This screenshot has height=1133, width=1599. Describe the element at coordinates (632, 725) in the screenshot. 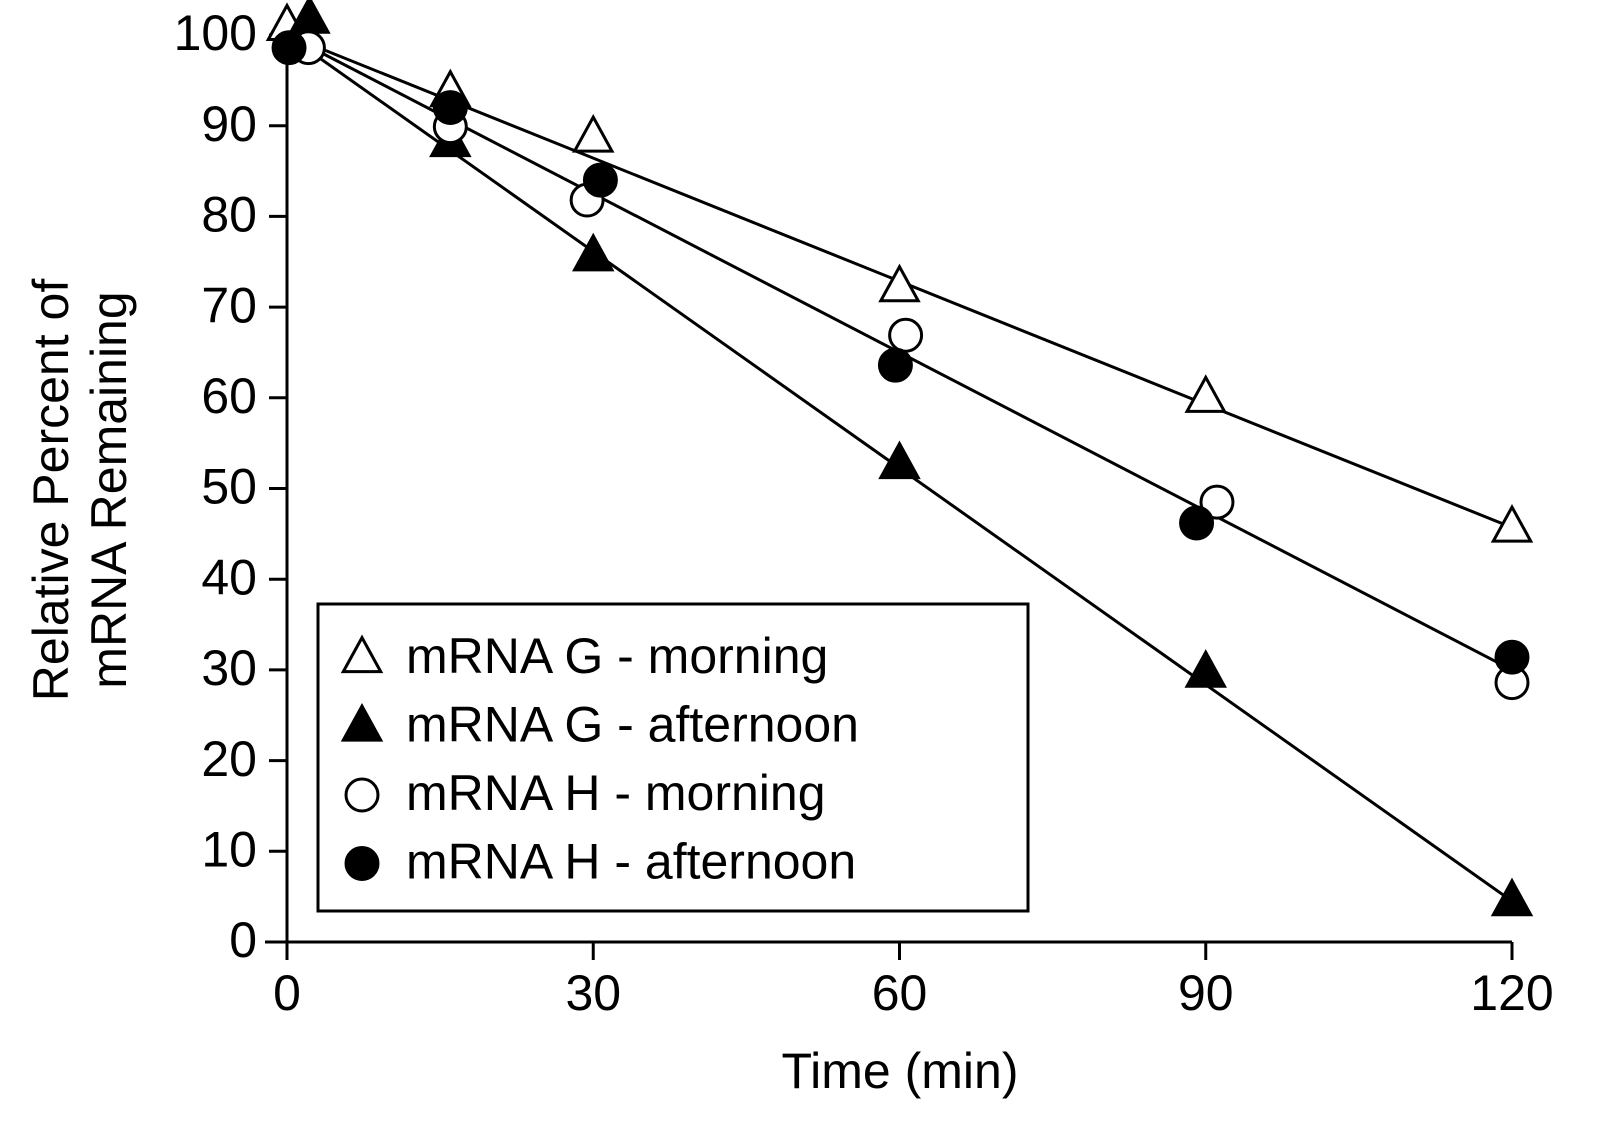

I see `legend-label: mRNA G - afternoon` at that location.